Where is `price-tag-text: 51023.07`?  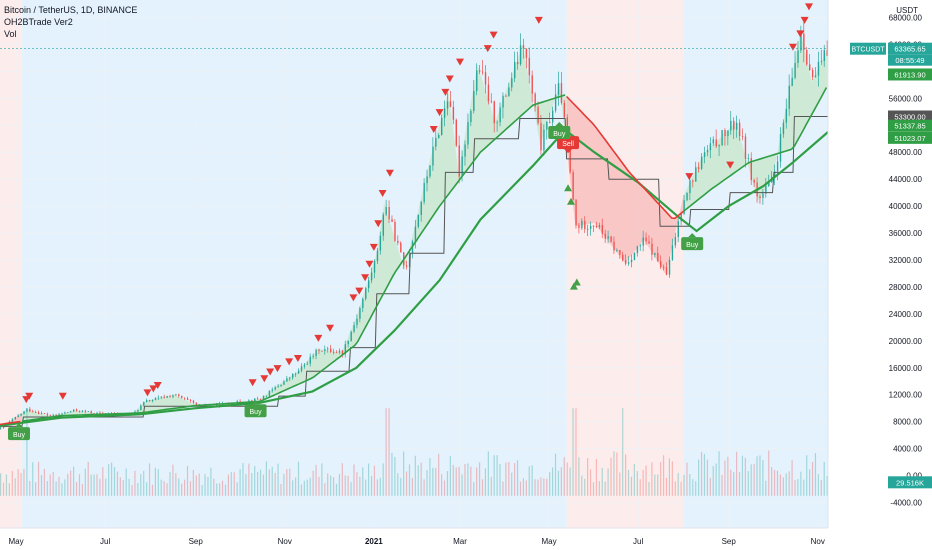 price-tag-text: 51023.07 is located at coordinates (909, 138).